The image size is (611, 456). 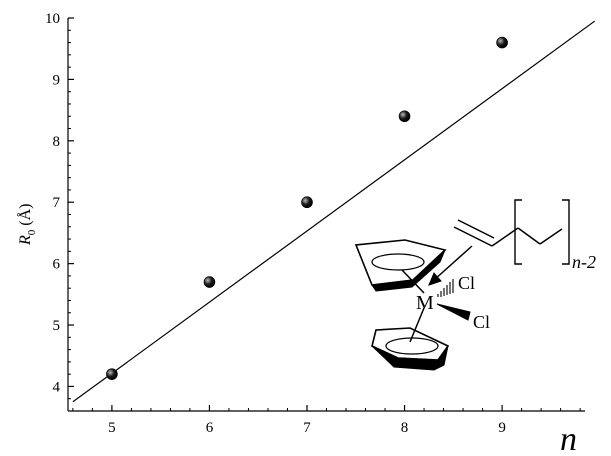 I want to click on x-tick-label: 6, so click(x=210, y=428).